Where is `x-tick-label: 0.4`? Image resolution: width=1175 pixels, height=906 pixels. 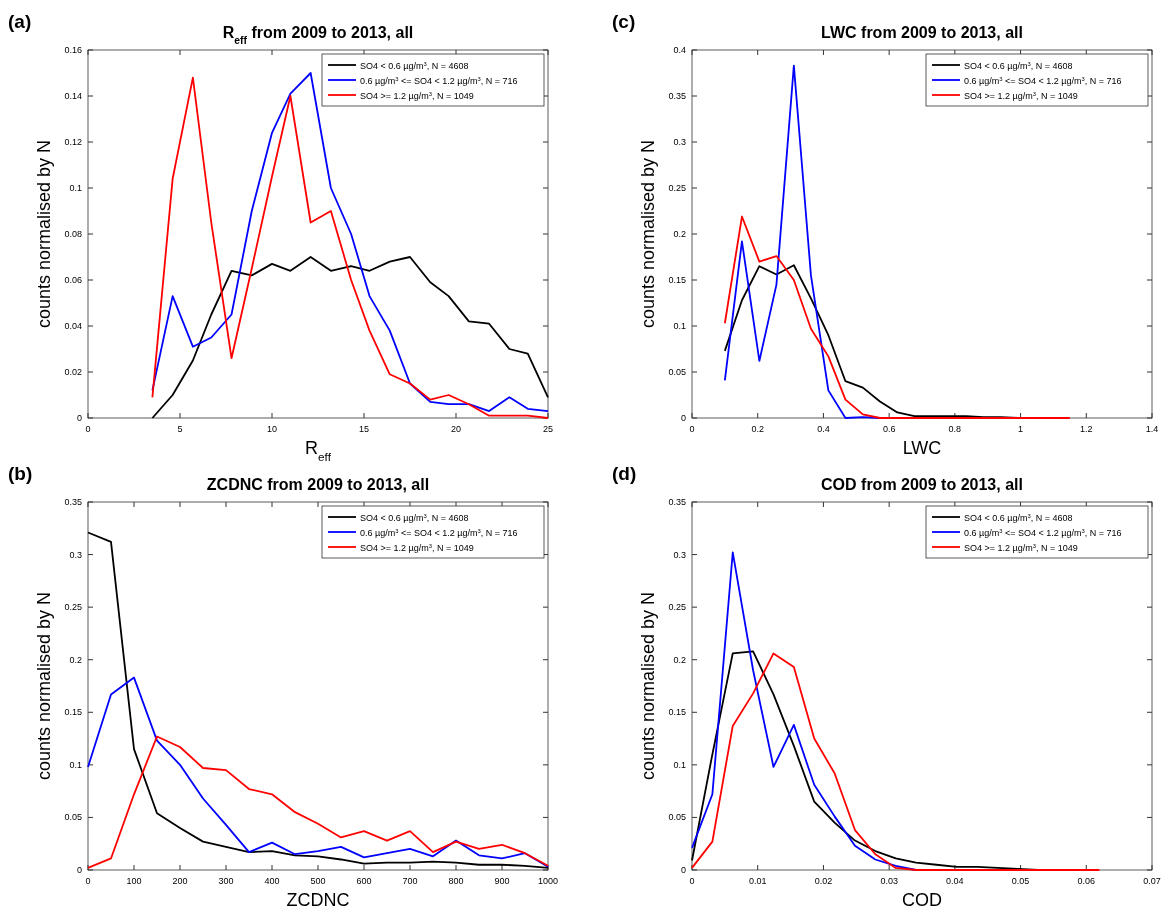 x-tick-label: 0.4 is located at coordinates (823, 429).